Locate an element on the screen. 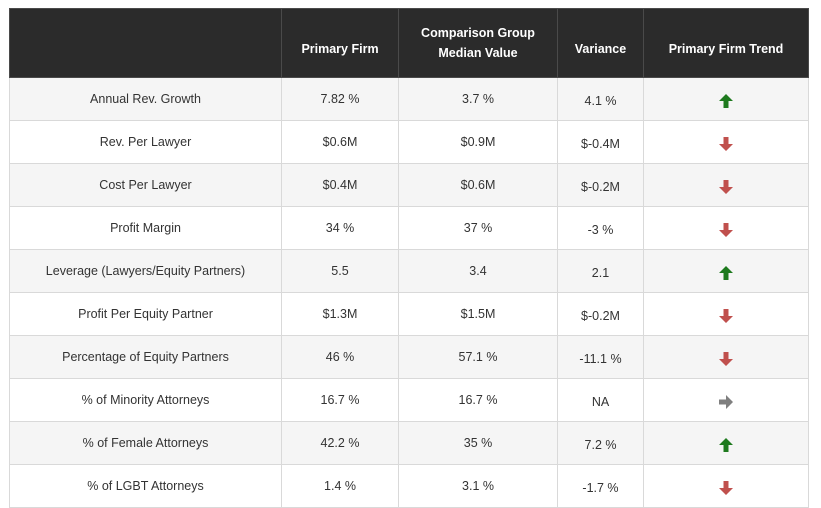 This screenshot has width=821, height=508. header-median-line1: Comparison Group is located at coordinates (478, 33).